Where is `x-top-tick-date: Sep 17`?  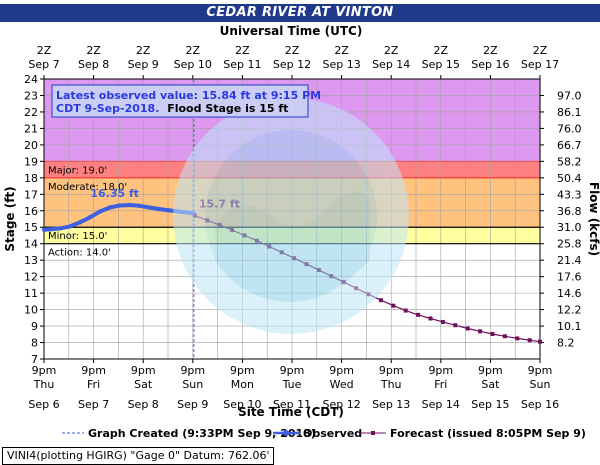 x-top-tick-date: Sep 17 is located at coordinates (540, 64).